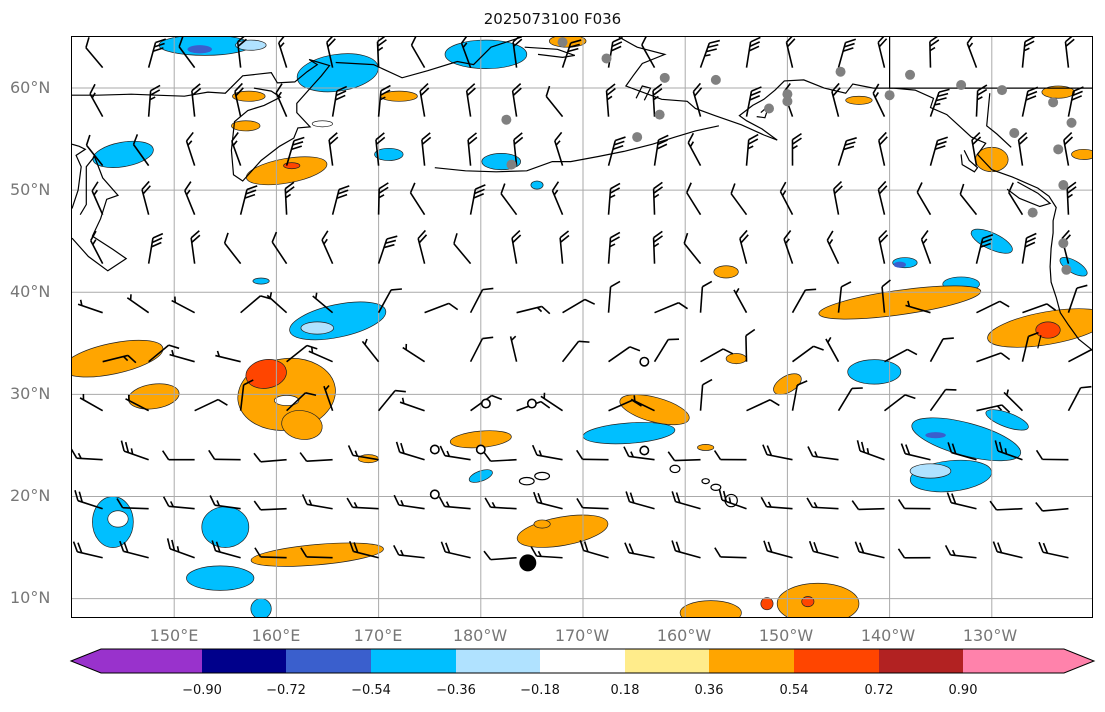  Describe the element at coordinates (174, 635) in the screenshot. I see `lon-label-150e: 150°E` at that location.